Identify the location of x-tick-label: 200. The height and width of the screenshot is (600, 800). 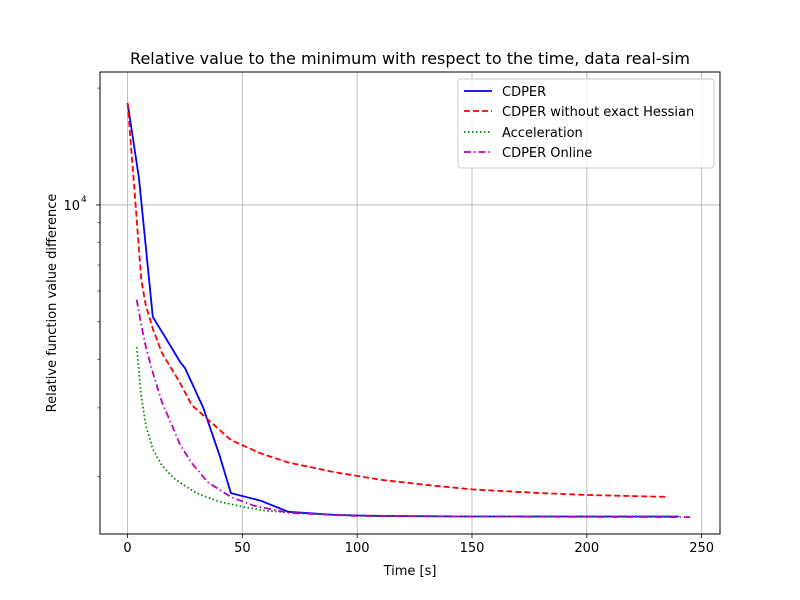
(586, 548).